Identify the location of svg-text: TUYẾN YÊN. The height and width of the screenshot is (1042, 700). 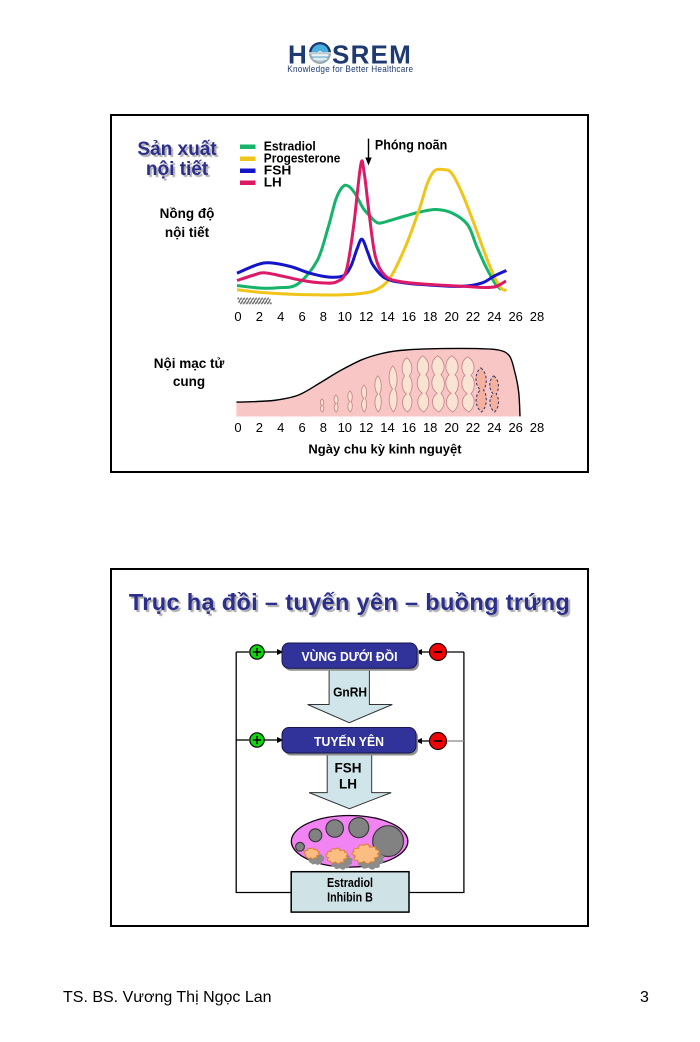
(349, 741).